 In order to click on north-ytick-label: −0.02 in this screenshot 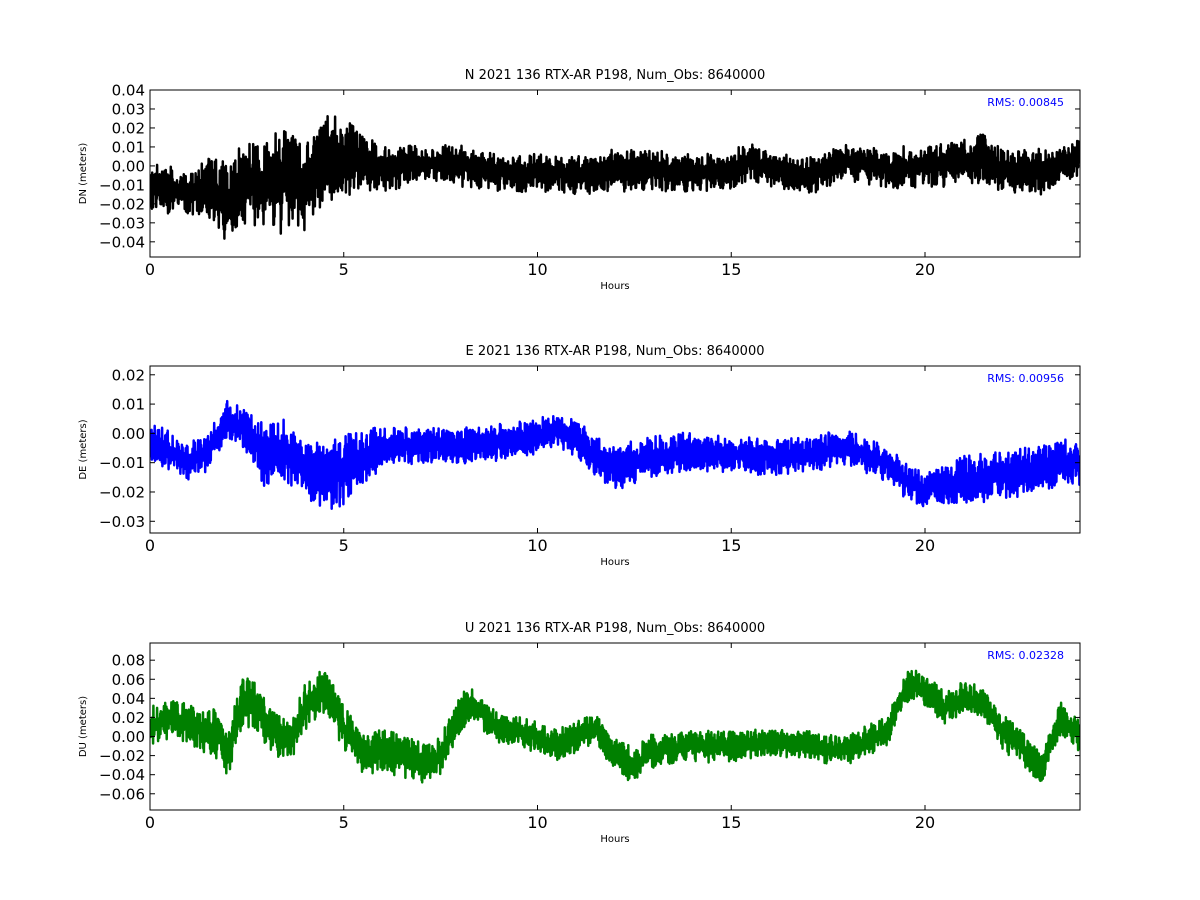, I will do `click(122, 204)`.